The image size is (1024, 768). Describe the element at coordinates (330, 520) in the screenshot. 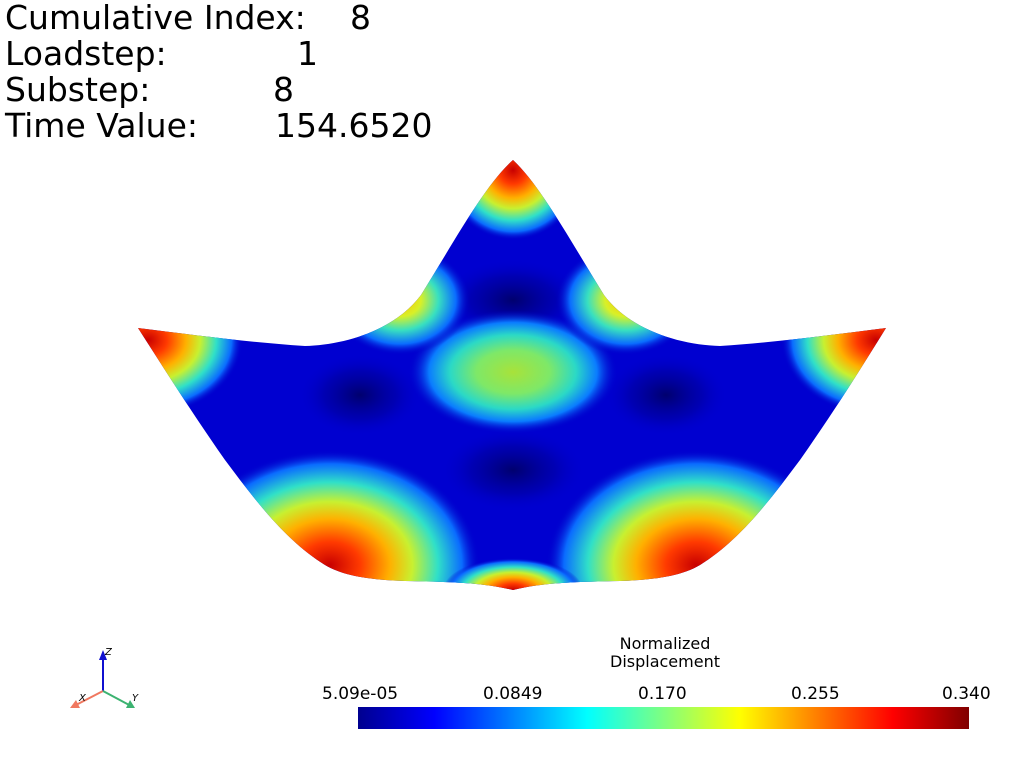

I see `bottom-left-hotspot` at that location.